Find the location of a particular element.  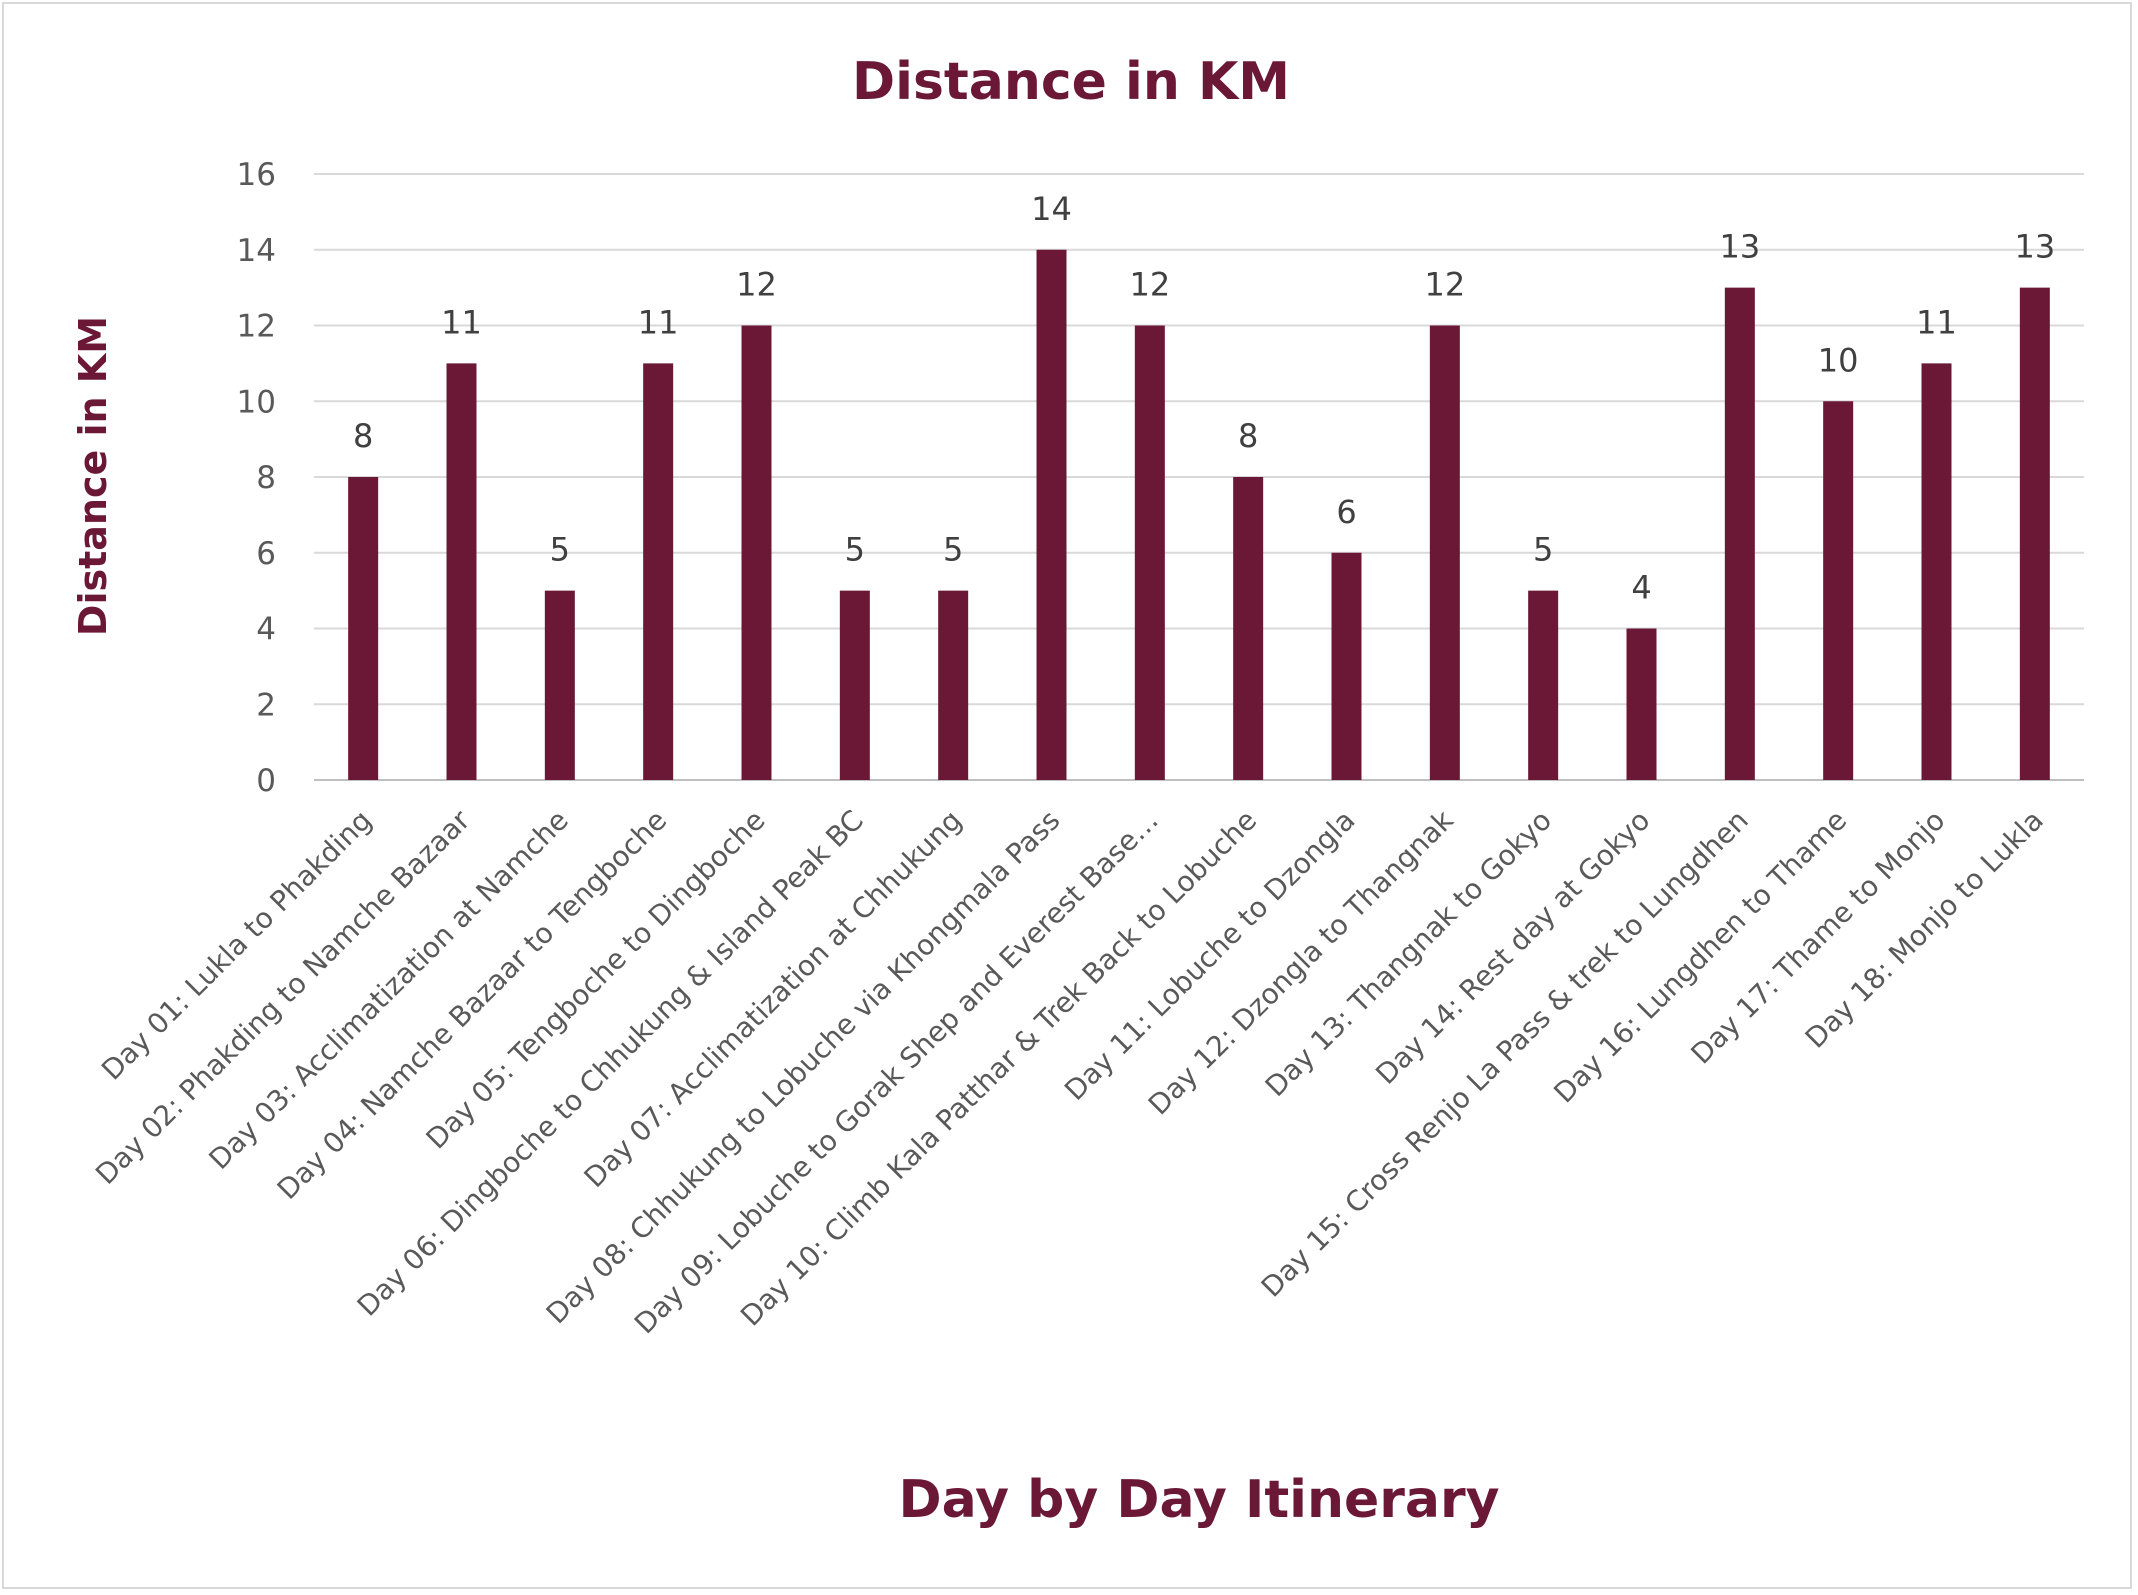

x-tick-label: Day 05: Tengboche to Dingboche is located at coordinates (596, 980).